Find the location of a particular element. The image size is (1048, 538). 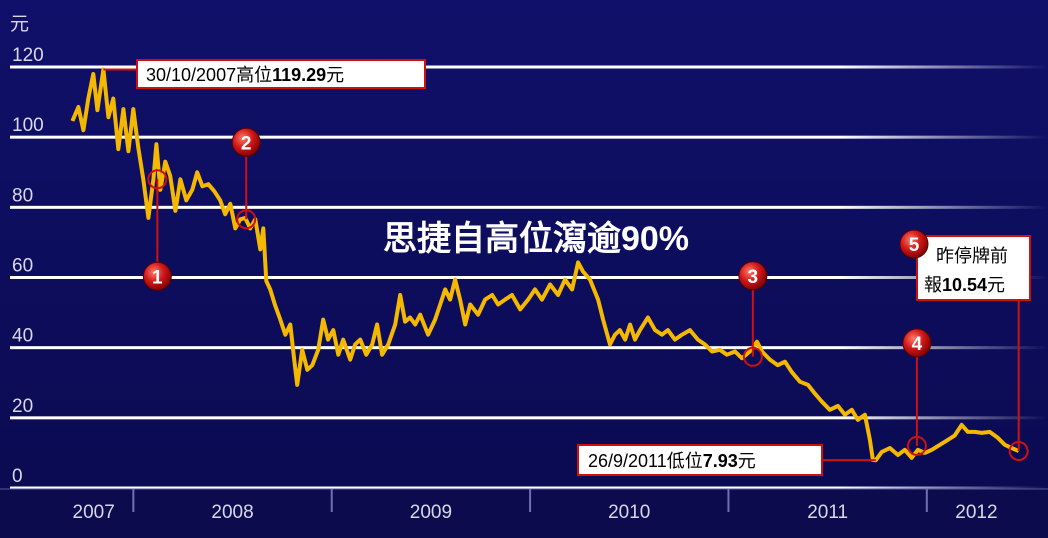

y-tick-label: 100 is located at coordinates (28, 125).